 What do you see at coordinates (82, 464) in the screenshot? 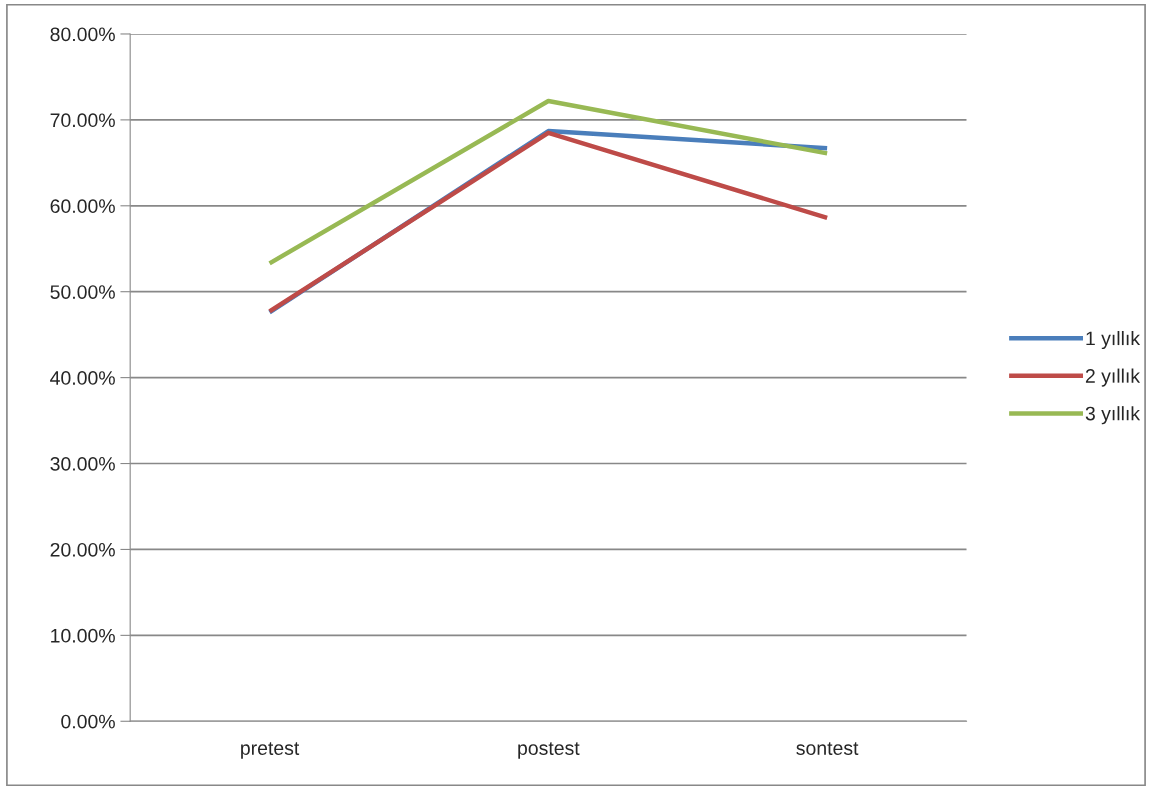
I see `y-tick-label: 30.00%` at bounding box center [82, 464].